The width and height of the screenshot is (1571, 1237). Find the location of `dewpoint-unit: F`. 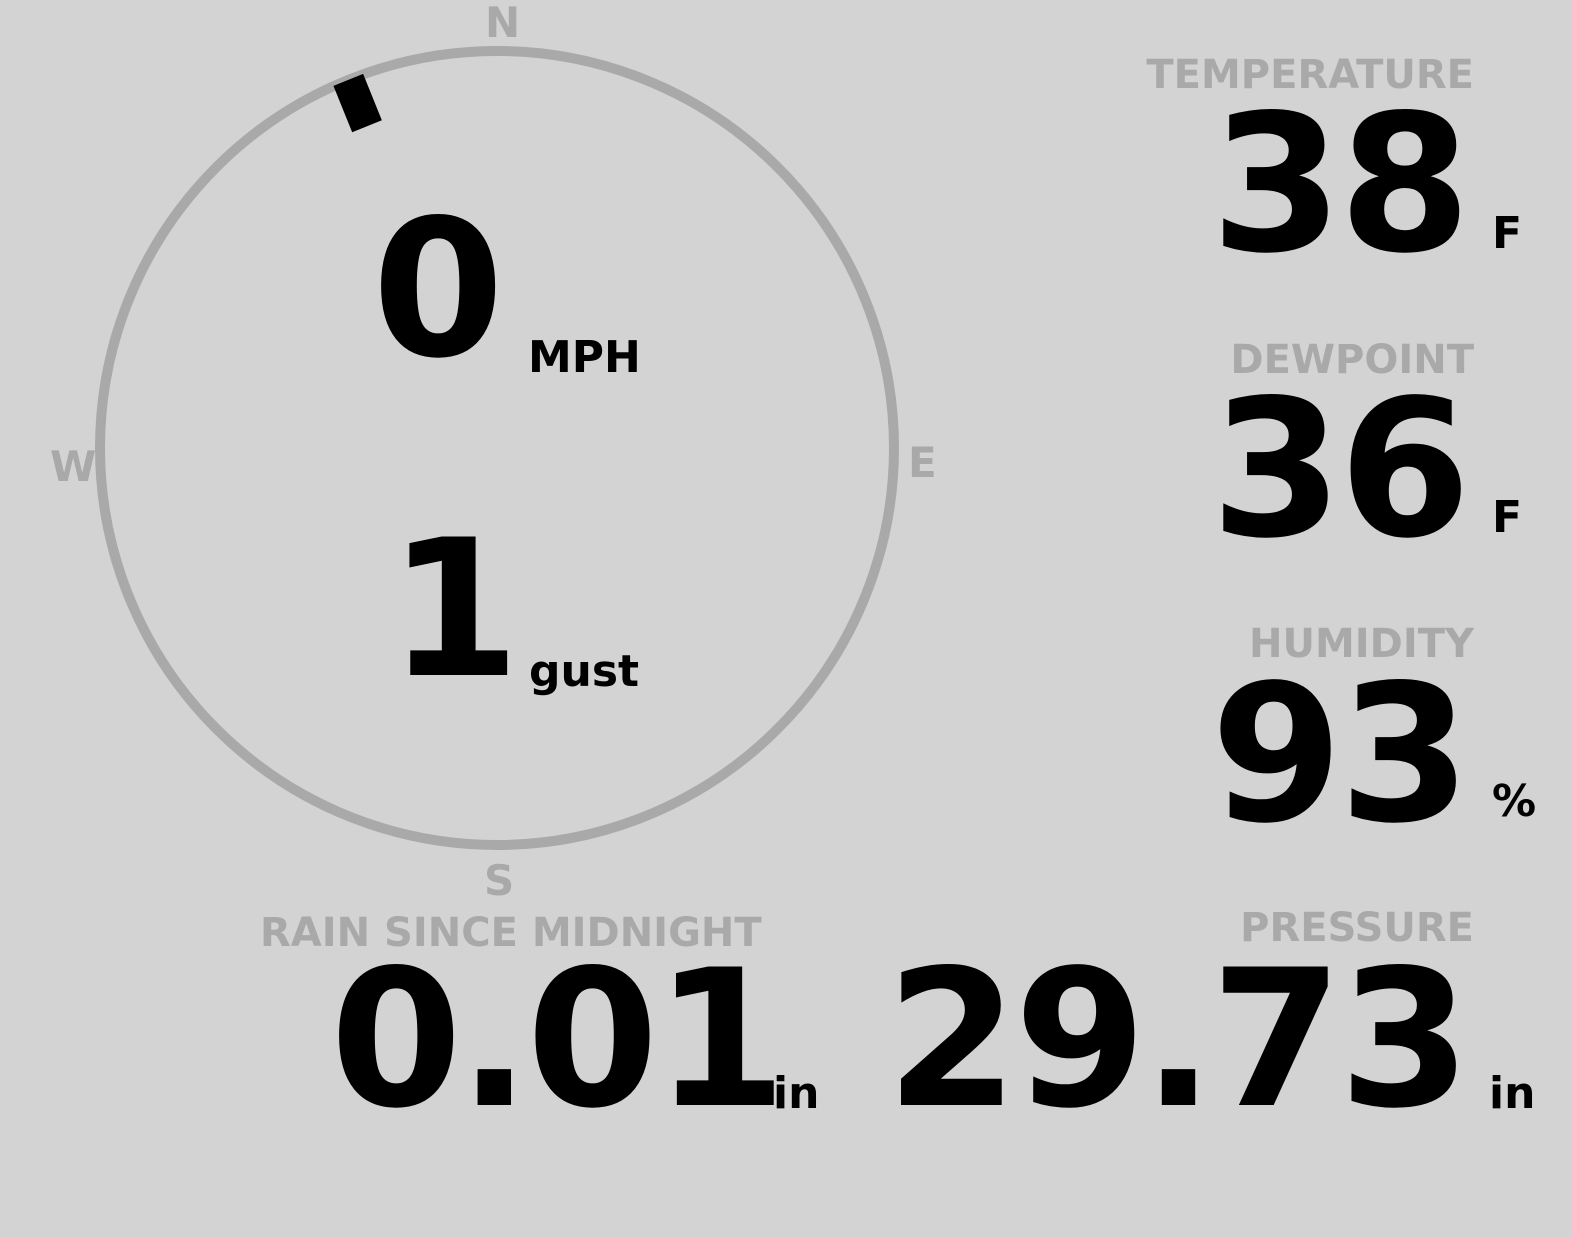

dewpoint-unit: F is located at coordinates (1507, 517).